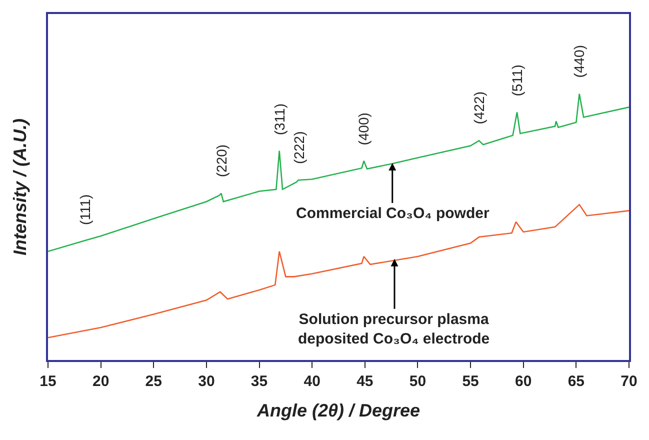  Describe the element at coordinates (101, 381) in the screenshot. I see `x-tick-label: 20` at that location.